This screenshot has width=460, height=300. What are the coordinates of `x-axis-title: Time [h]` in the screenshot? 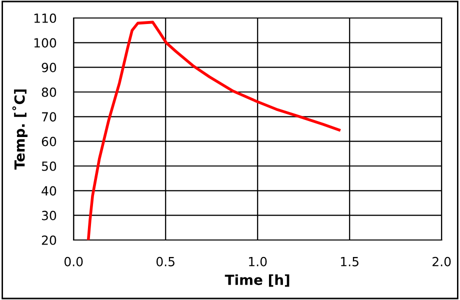 It's located at (257, 280).